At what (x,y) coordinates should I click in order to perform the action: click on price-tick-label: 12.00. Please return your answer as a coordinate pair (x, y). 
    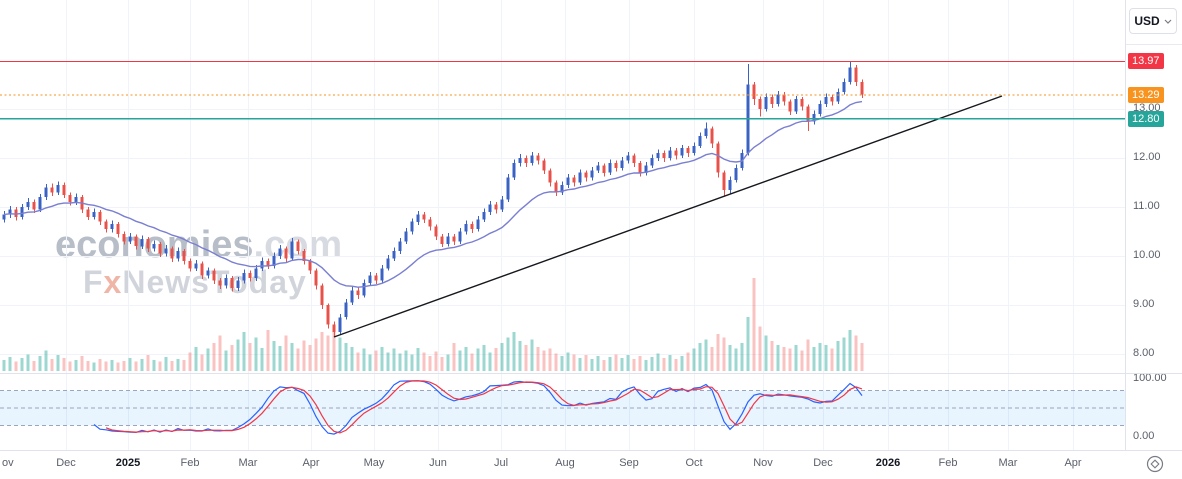
    Looking at the image, I should click on (1147, 157).